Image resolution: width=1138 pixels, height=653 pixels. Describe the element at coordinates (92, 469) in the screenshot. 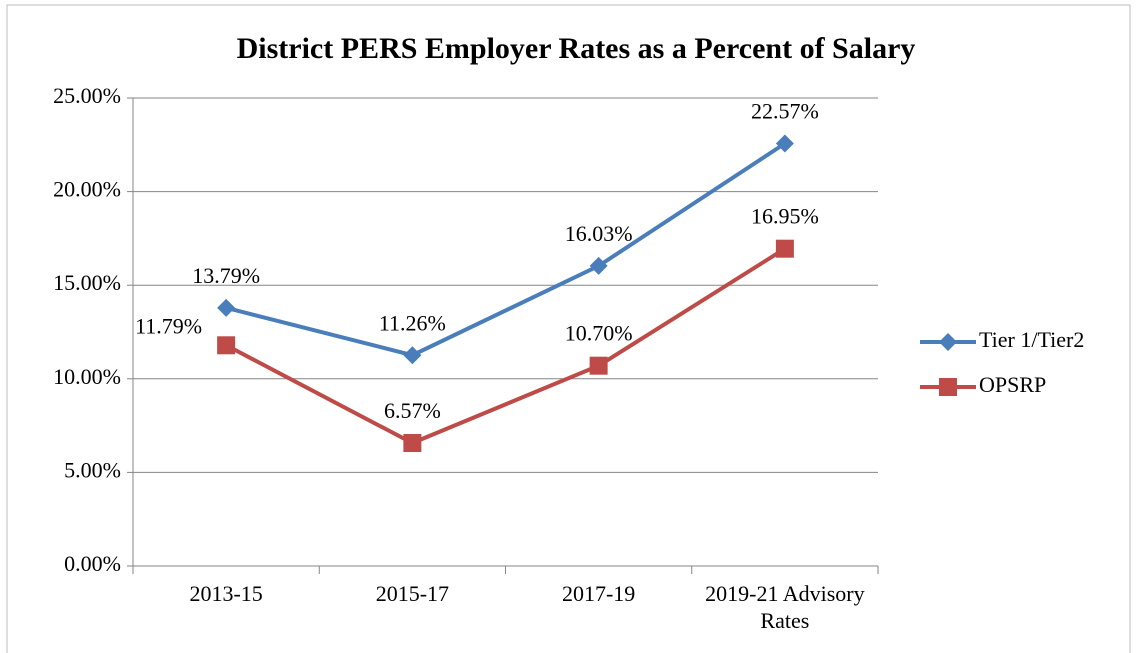

I see `y-tick-label: 5.00%` at that location.